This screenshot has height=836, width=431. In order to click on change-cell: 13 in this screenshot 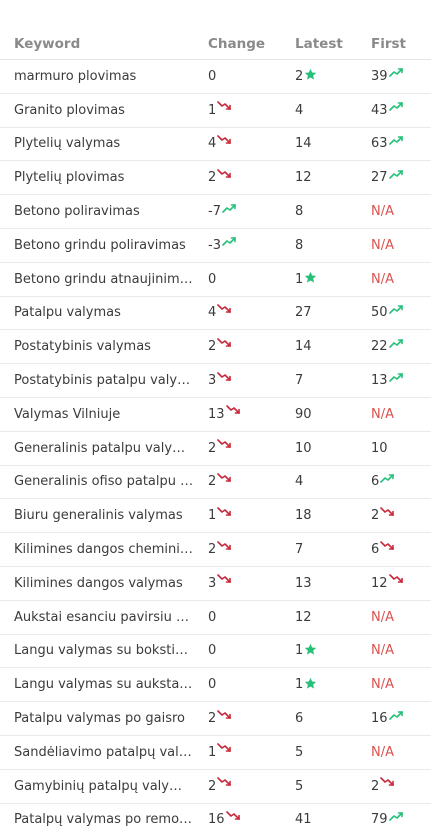, I will do `click(224, 414)`.